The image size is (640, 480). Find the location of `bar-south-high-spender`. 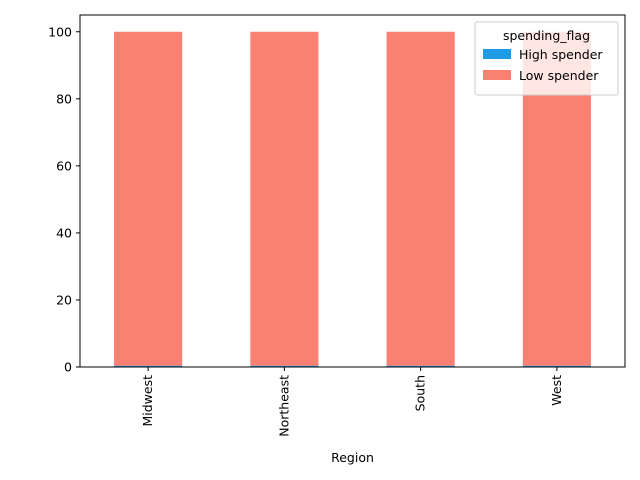

bar-south-high-spender is located at coordinates (420, 366).